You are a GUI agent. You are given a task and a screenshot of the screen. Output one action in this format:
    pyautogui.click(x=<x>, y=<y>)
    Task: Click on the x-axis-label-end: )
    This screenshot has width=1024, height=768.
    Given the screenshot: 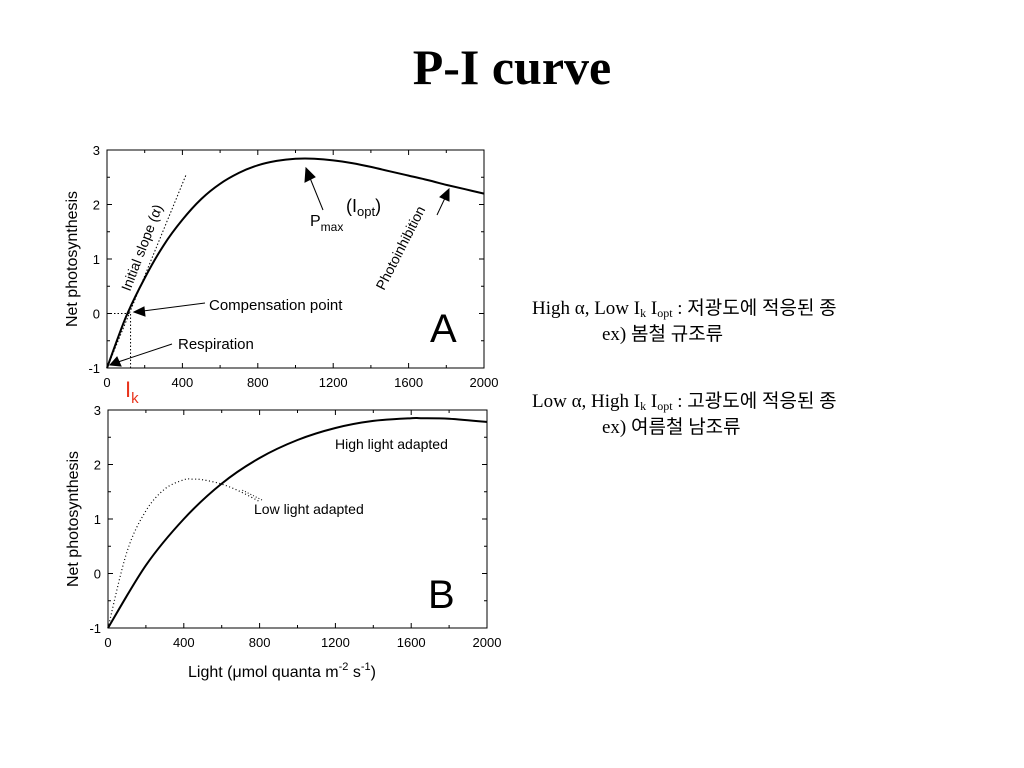 What is the action you would take?
    pyautogui.click(x=373, y=672)
    